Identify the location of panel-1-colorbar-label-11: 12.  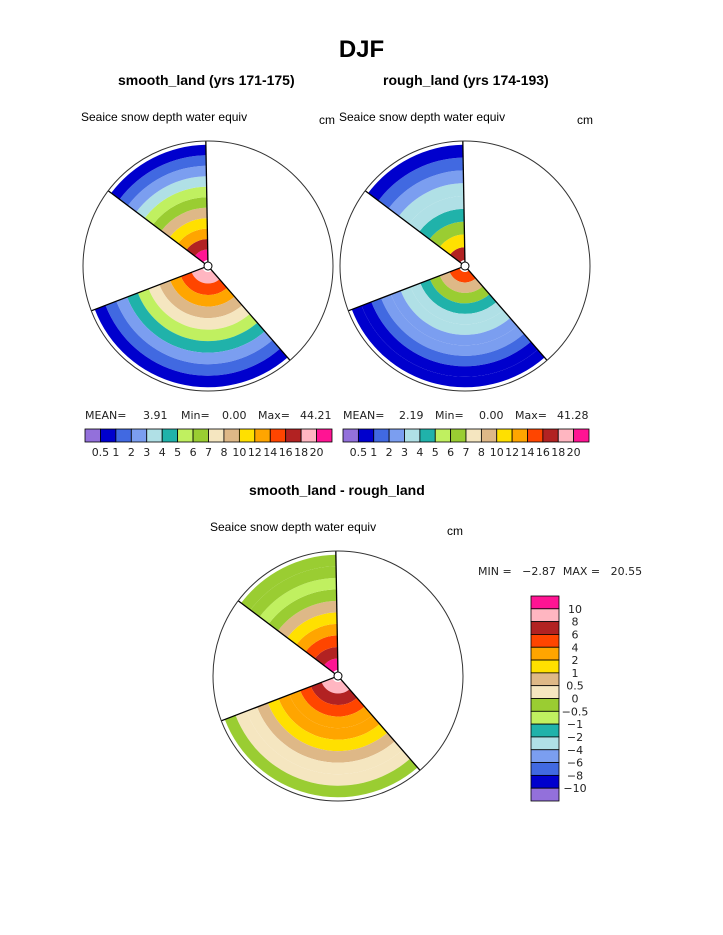
(255, 452).